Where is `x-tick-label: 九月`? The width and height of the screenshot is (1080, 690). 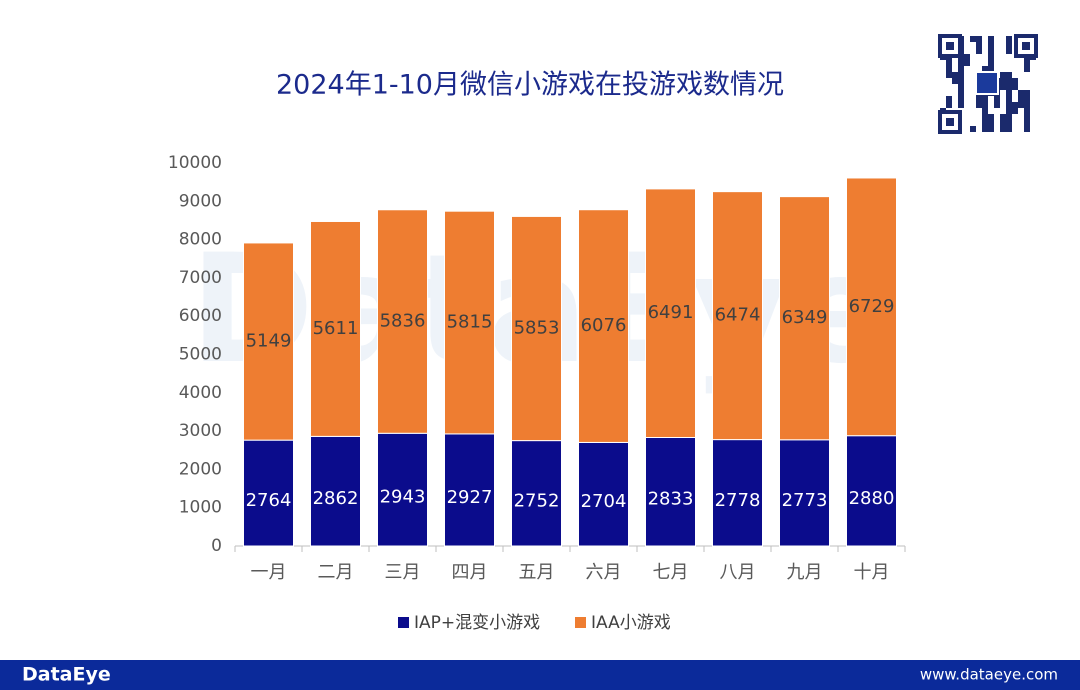
x-tick-label: 九月 is located at coordinates (805, 572).